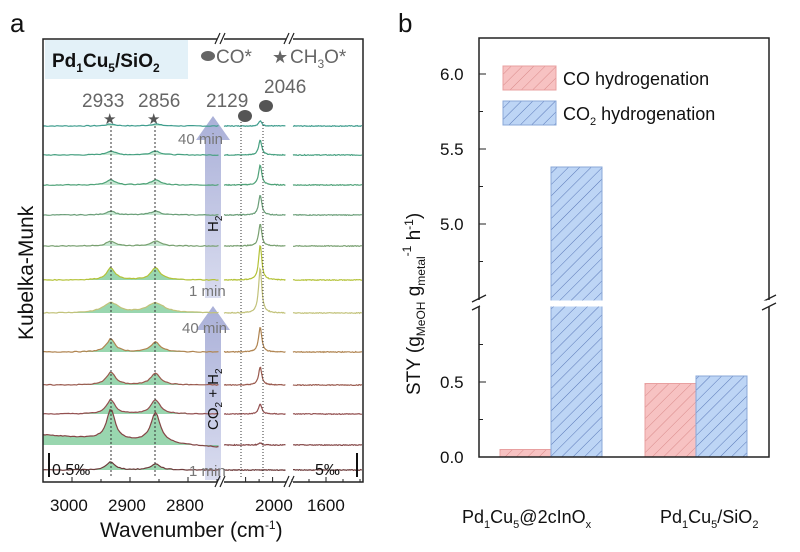  I want to click on y-axis-label-b: STY (gMeOH gmetal-1 h-1), so click(414, 304).